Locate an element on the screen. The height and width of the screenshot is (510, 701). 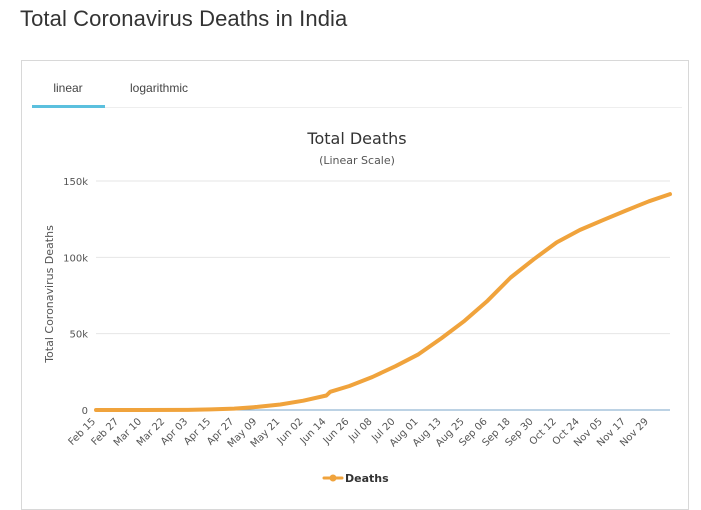
x-tick-label: Jun 14 is located at coordinates (313, 431).